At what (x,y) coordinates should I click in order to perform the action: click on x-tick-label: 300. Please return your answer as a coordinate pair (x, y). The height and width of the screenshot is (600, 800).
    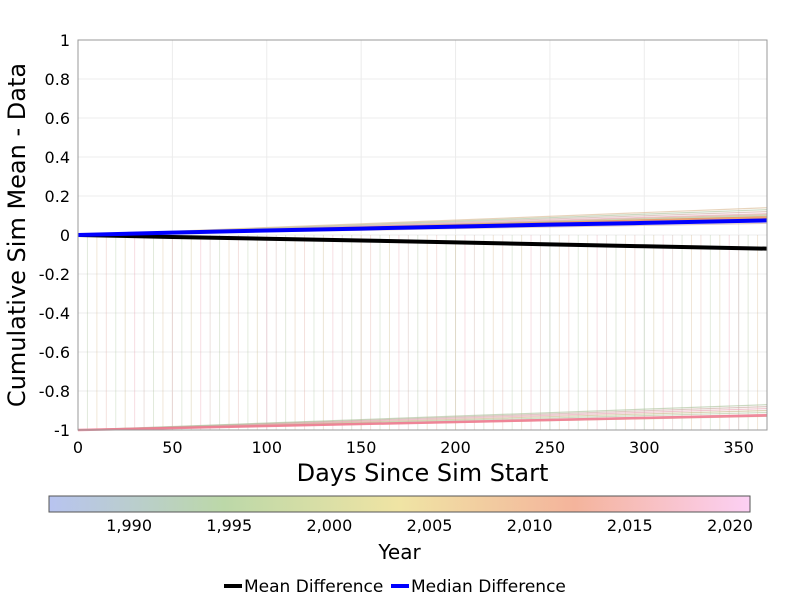
    Looking at the image, I should click on (644, 447).